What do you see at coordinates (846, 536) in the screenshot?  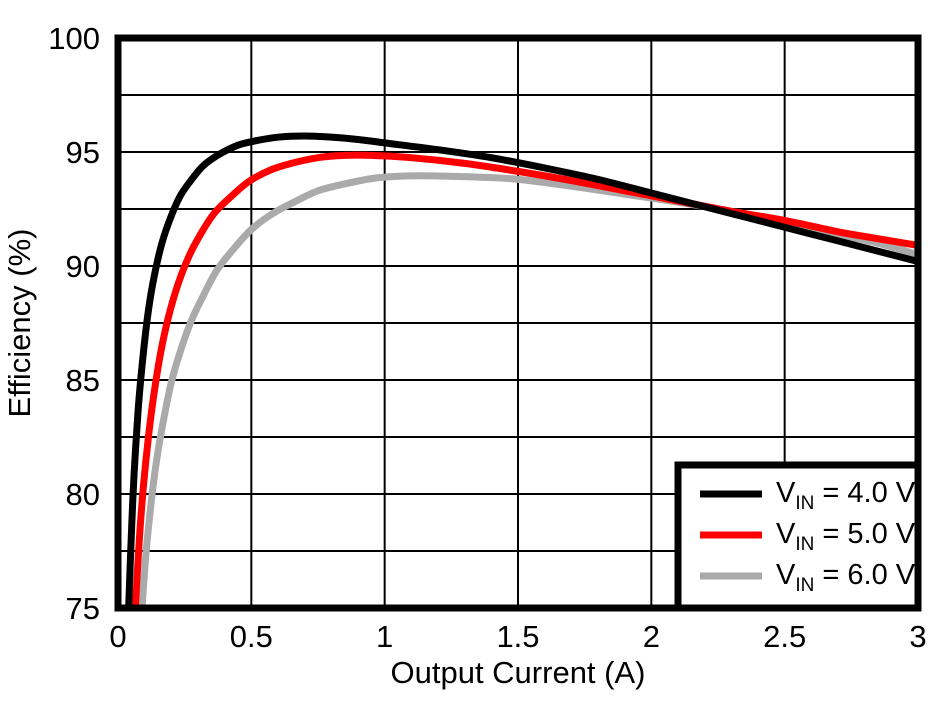 I see `legend-label-2: VIN = 5.0 V` at bounding box center [846, 536].